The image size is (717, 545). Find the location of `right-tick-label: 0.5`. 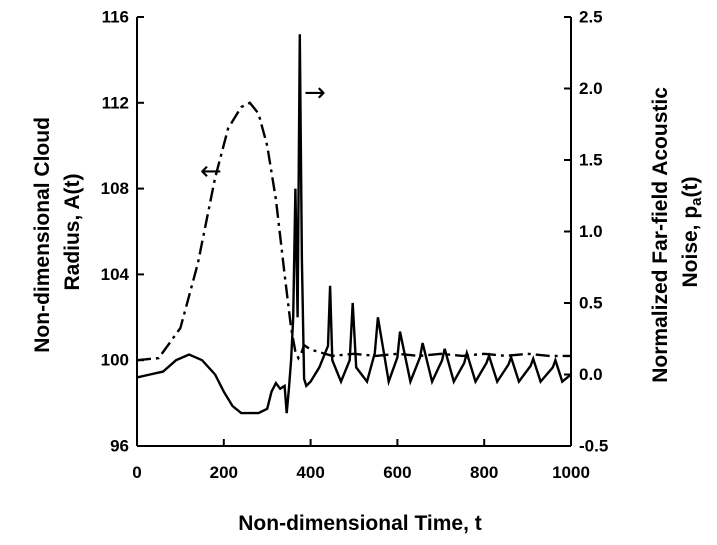

right-tick-label: 0.5 is located at coordinates (591, 303).